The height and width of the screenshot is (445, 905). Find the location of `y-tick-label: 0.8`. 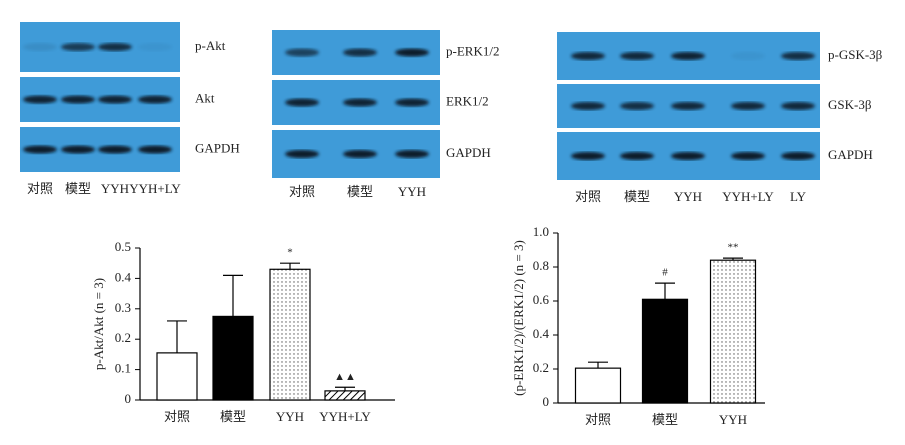

y-tick-label: 0.8 is located at coordinates (541, 265).